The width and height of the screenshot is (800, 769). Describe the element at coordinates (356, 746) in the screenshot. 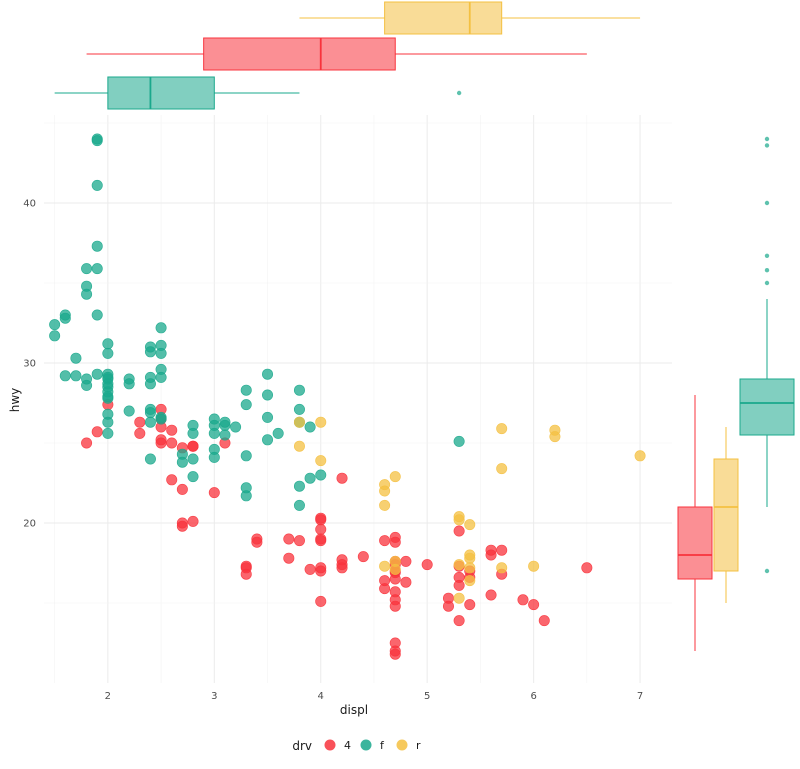

I see `legend: drv 4 f r` at that location.